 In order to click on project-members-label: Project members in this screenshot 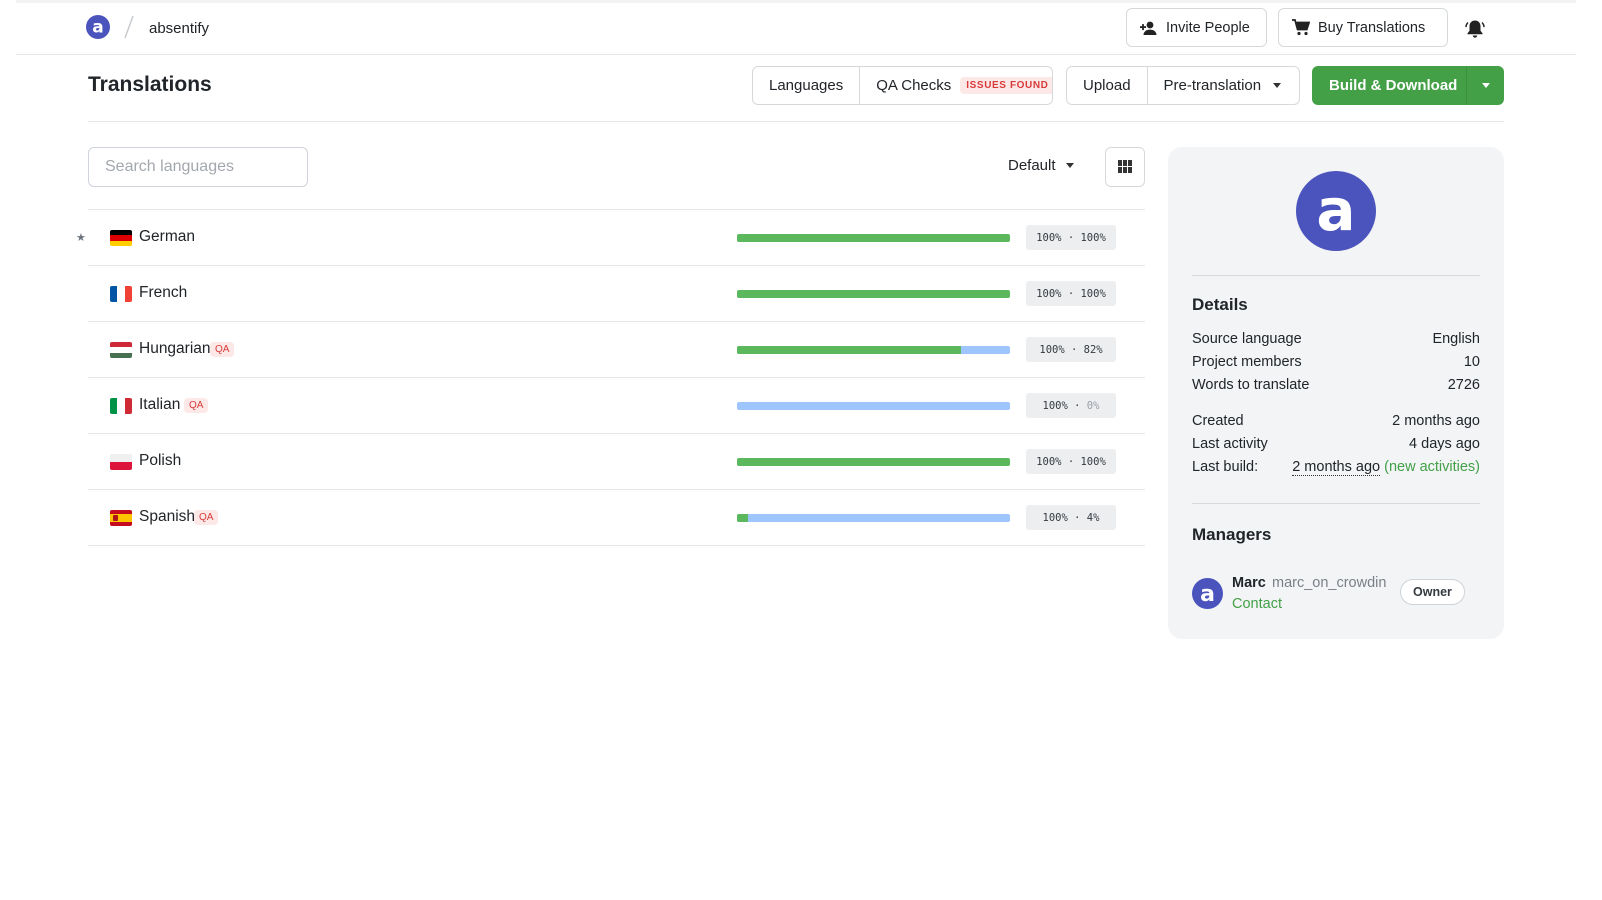, I will do `click(1247, 362)`.